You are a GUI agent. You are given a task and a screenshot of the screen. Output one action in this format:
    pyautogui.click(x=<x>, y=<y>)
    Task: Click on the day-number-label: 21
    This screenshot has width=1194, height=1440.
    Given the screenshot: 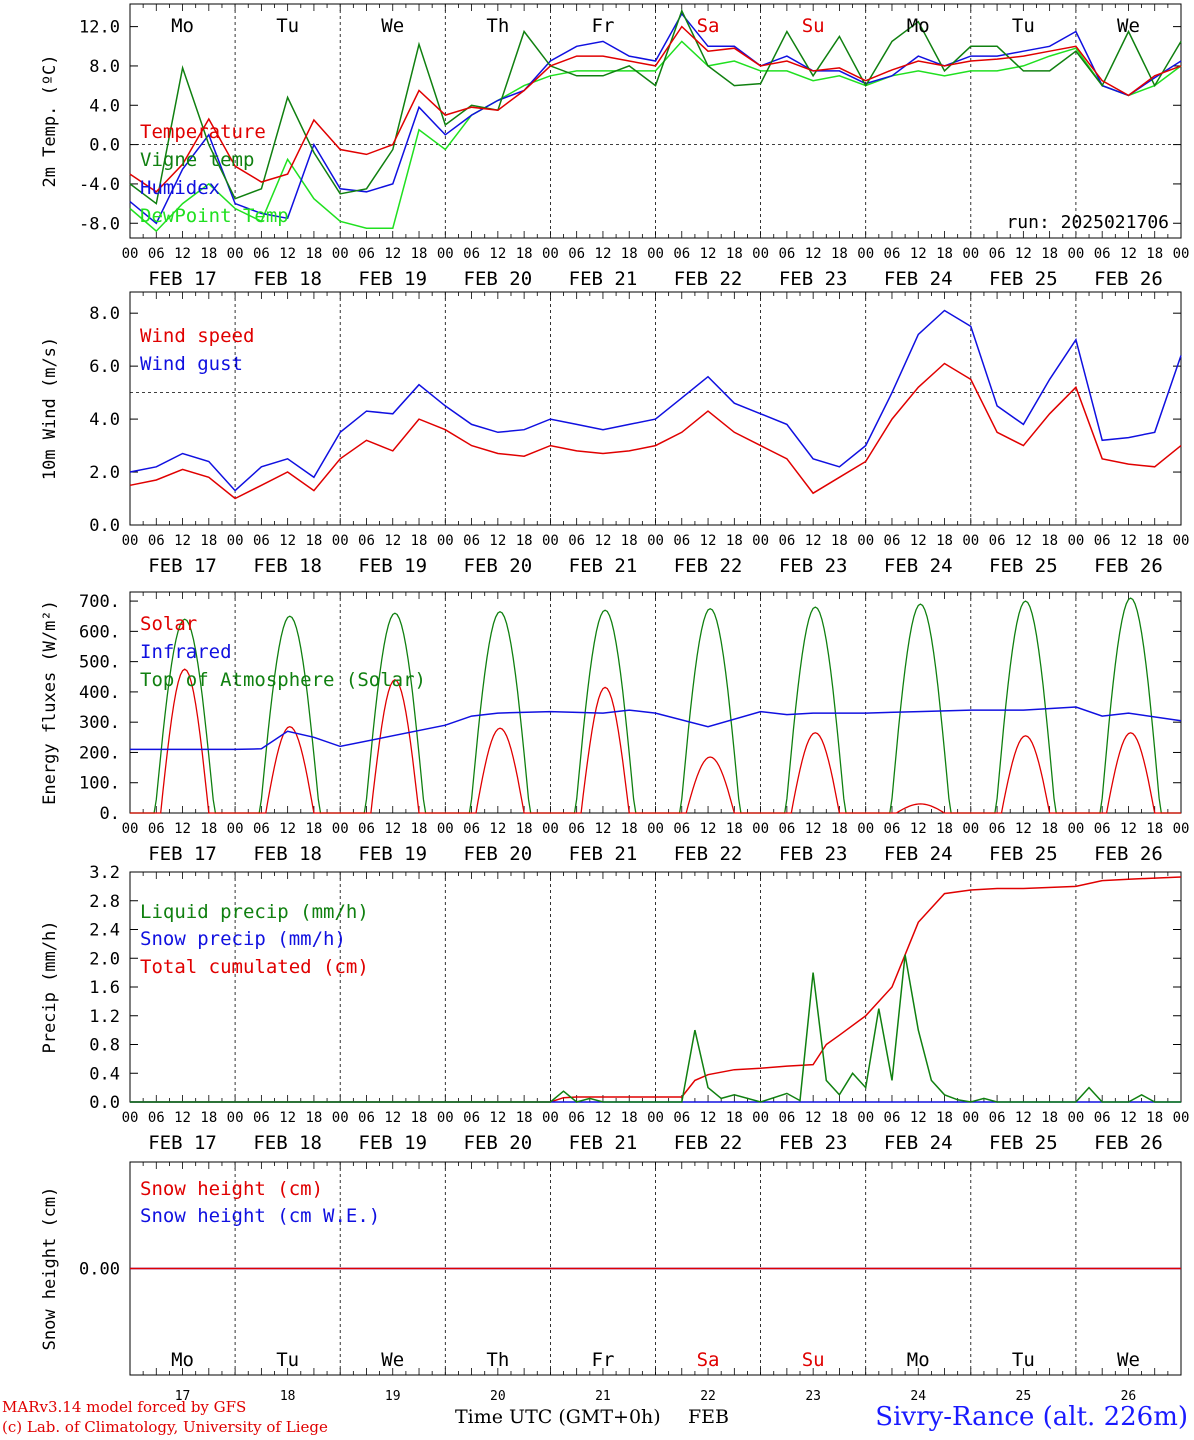 What is the action you would take?
    pyautogui.click(x=603, y=1396)
    